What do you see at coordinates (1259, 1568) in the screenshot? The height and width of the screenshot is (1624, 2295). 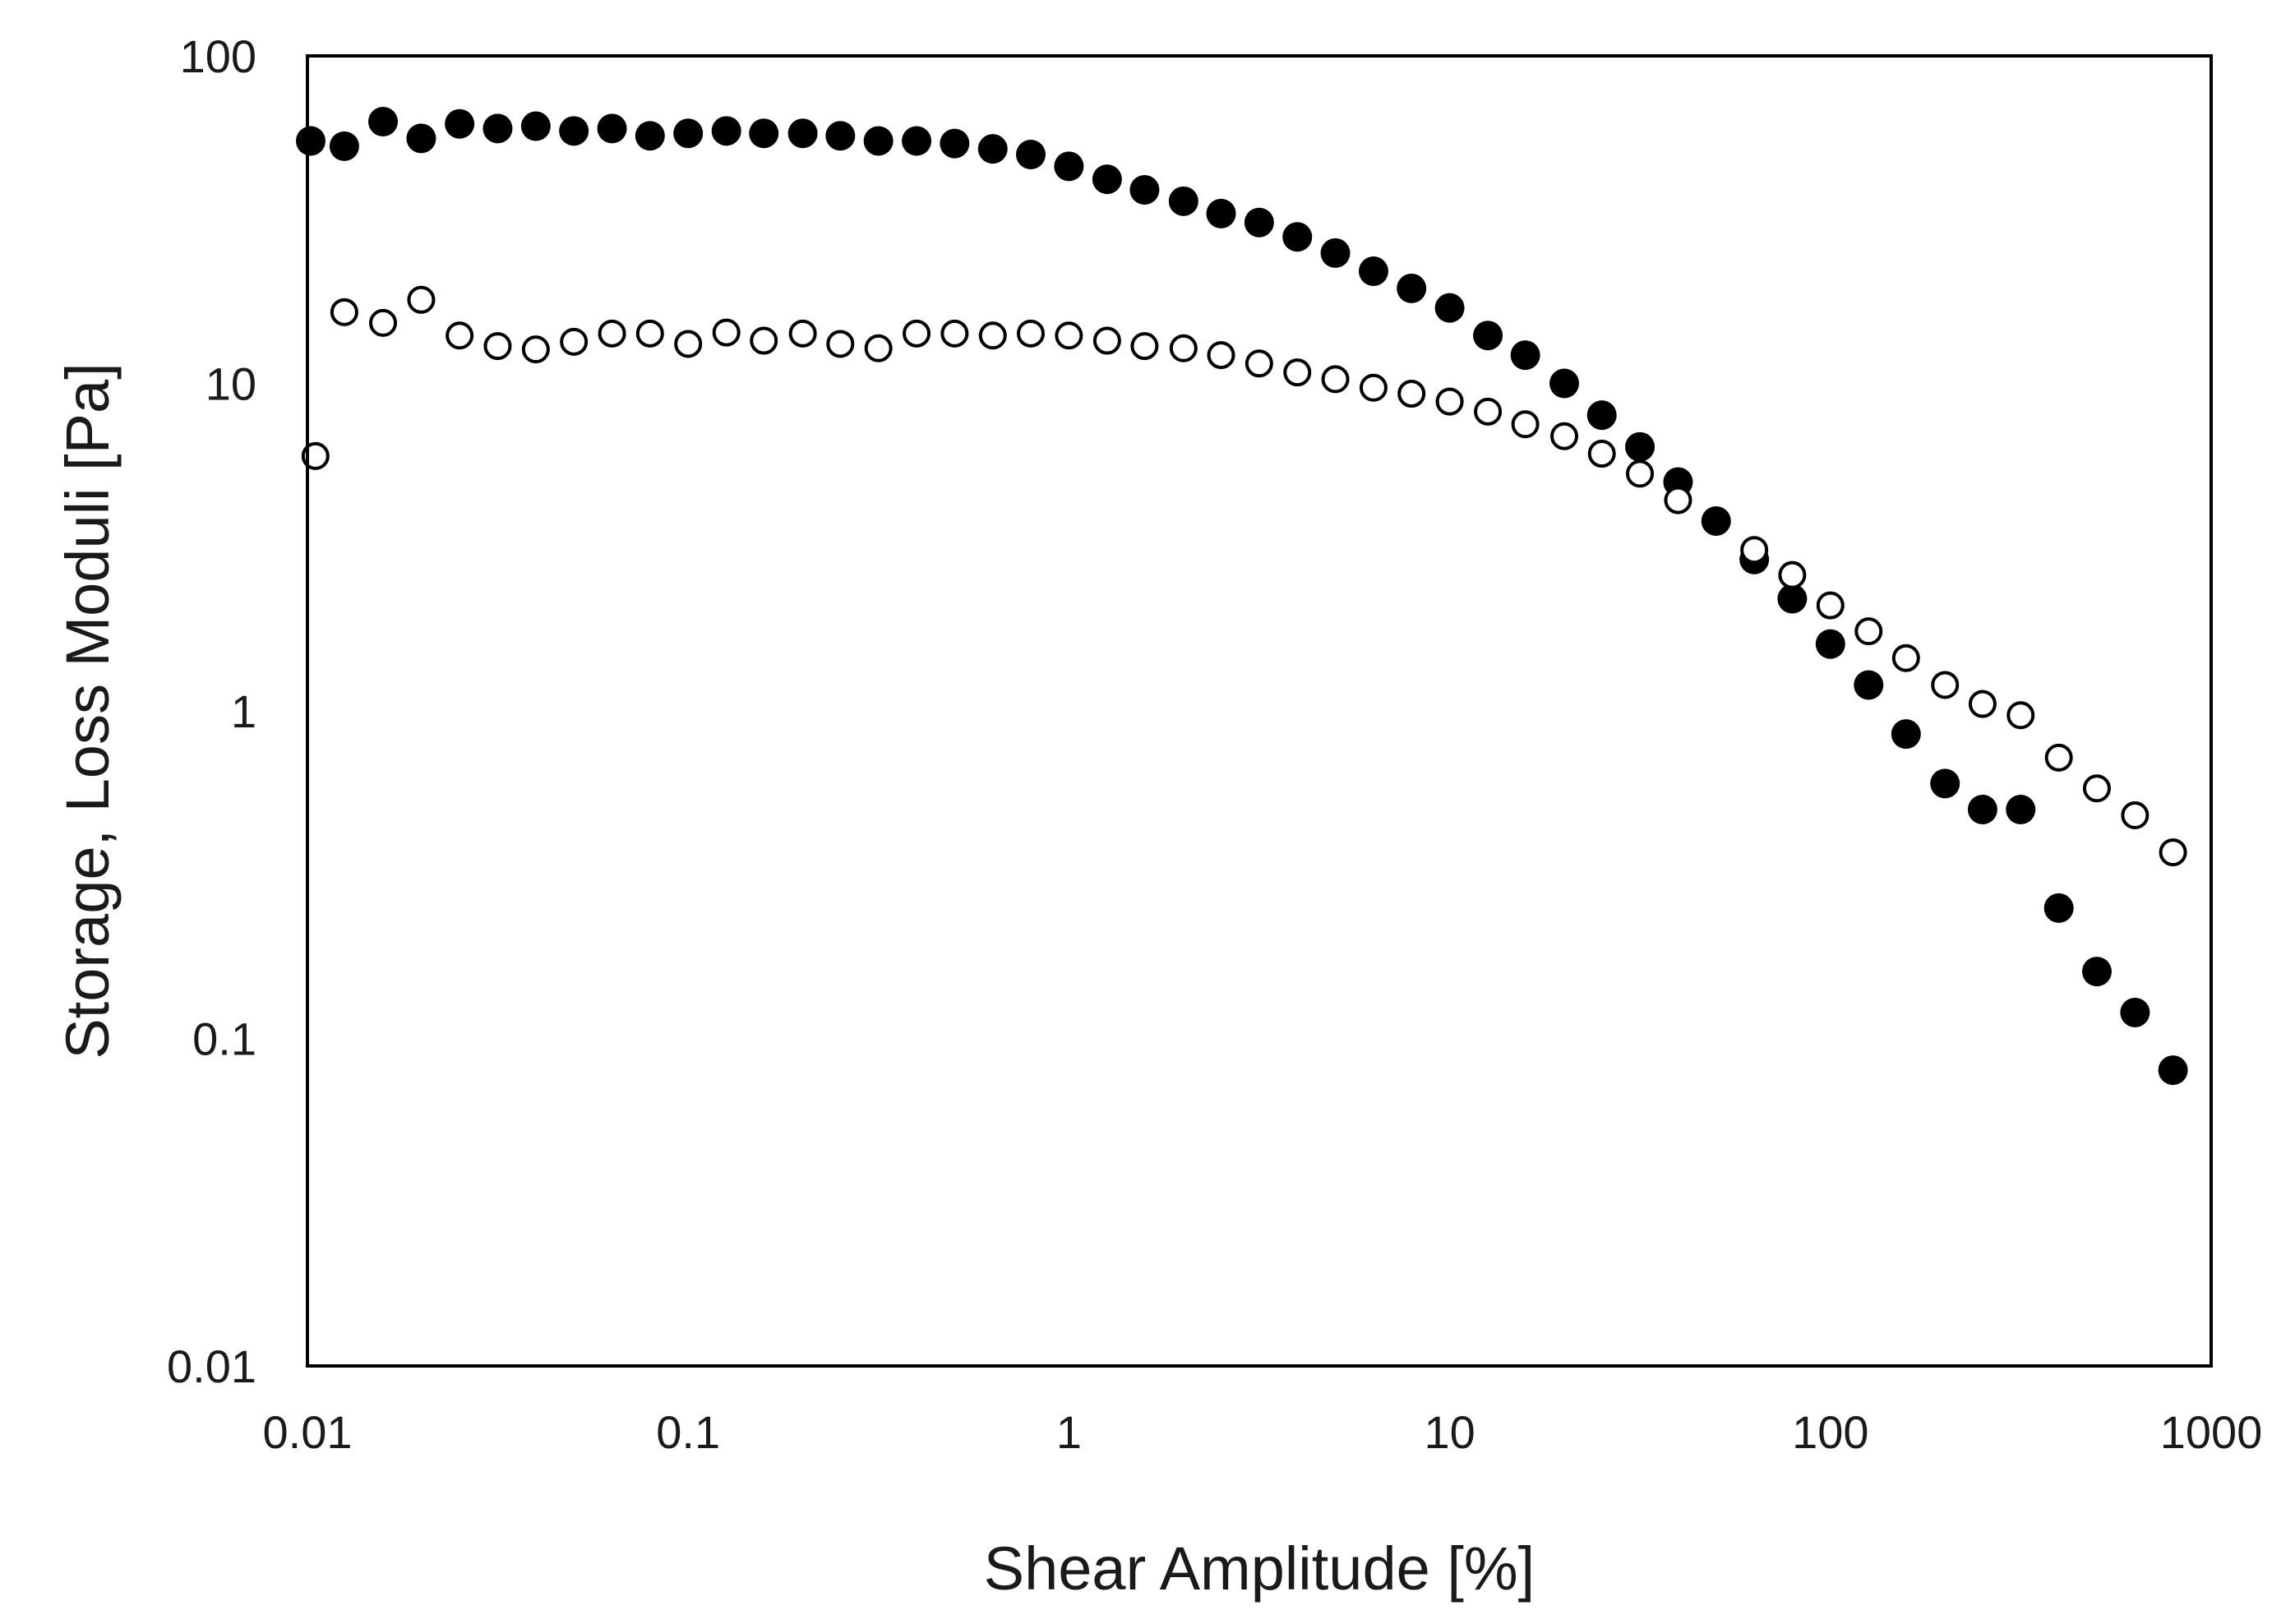 I see `x-axis-title: Shear Amplitude [%]` at bounding box center [1259, 1568].